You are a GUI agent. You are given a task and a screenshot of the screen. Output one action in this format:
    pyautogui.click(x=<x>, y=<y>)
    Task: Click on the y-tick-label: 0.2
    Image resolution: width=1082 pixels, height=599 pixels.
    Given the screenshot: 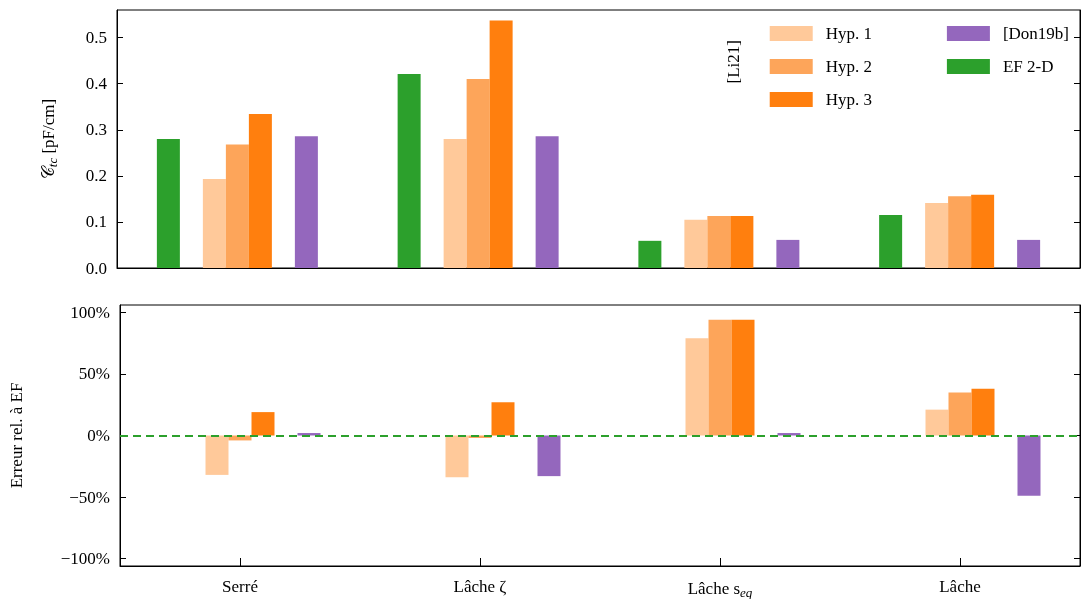 What is the action you would take?
    pyautogui.click(x=96, y=176)
    